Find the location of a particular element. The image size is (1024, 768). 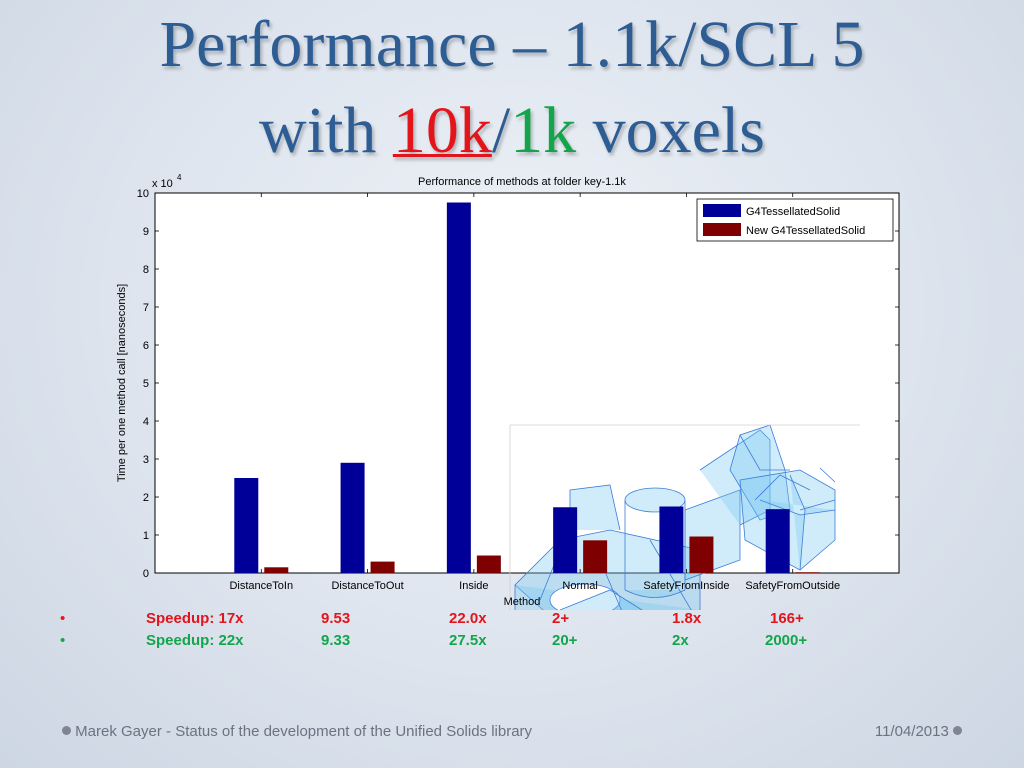

bar-new-DistanceToOut is located at coordinates (382, 567).